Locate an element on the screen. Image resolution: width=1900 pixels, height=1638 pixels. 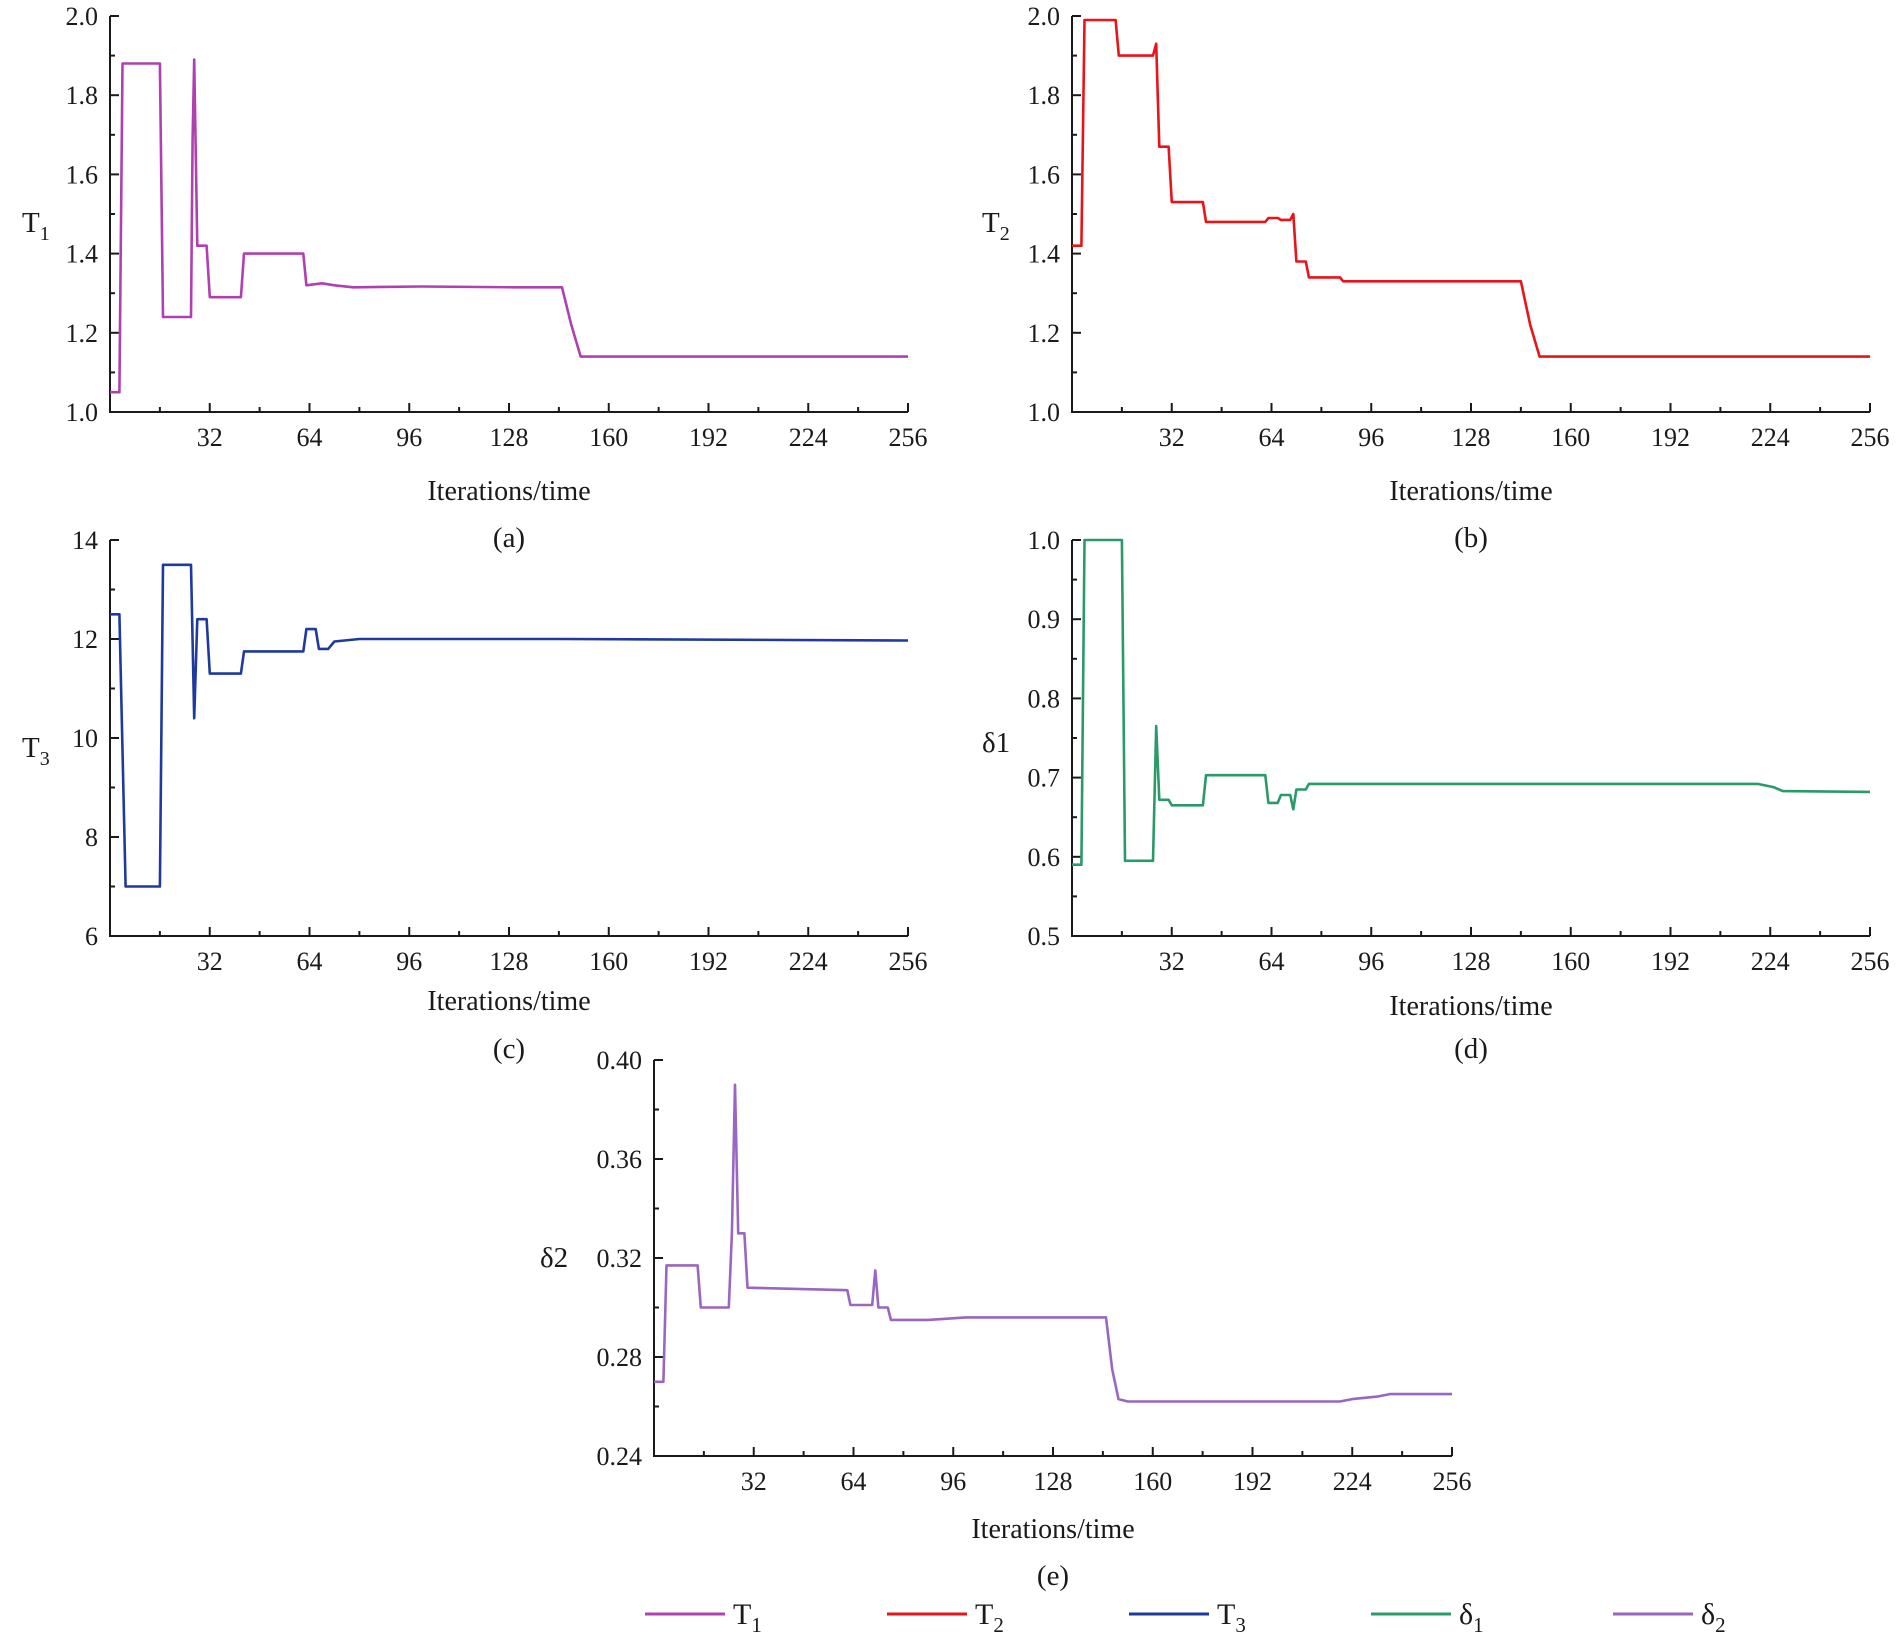
legend-label-sub: 3 is located at coordinates (1240, 1625).